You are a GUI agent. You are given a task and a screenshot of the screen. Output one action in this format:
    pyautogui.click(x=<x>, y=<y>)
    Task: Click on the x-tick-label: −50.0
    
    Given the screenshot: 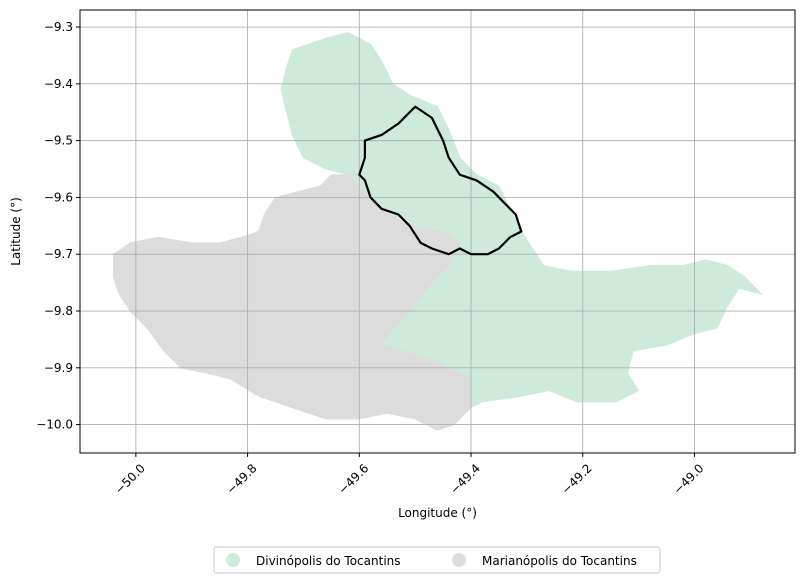 What is the action you would take?
    pyautogui.click(x=130, y=479)
    